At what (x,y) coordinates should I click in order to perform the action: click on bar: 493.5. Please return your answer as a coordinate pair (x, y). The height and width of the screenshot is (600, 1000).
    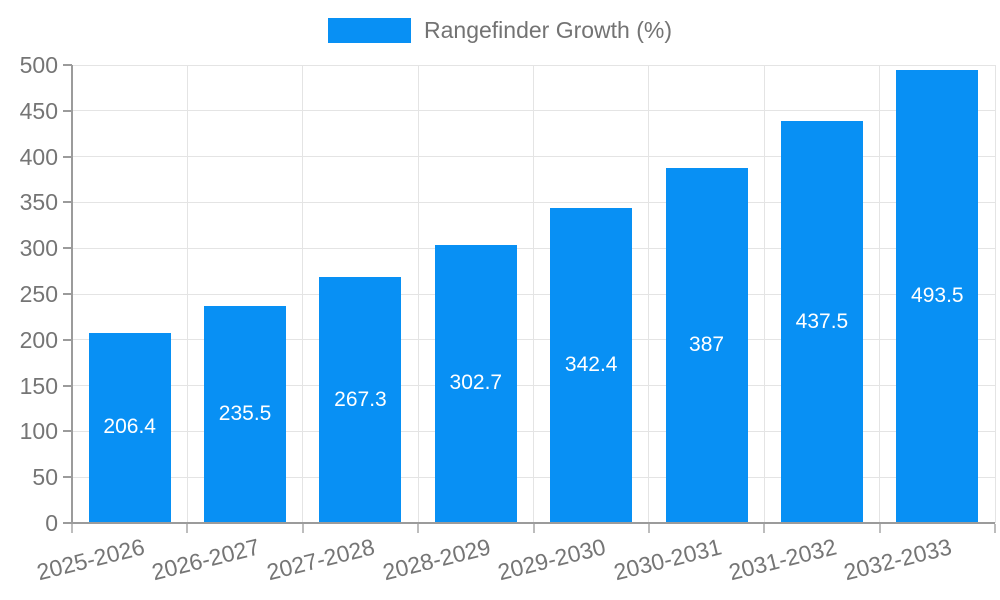
    Looking at the image, I should click on (937, 295).